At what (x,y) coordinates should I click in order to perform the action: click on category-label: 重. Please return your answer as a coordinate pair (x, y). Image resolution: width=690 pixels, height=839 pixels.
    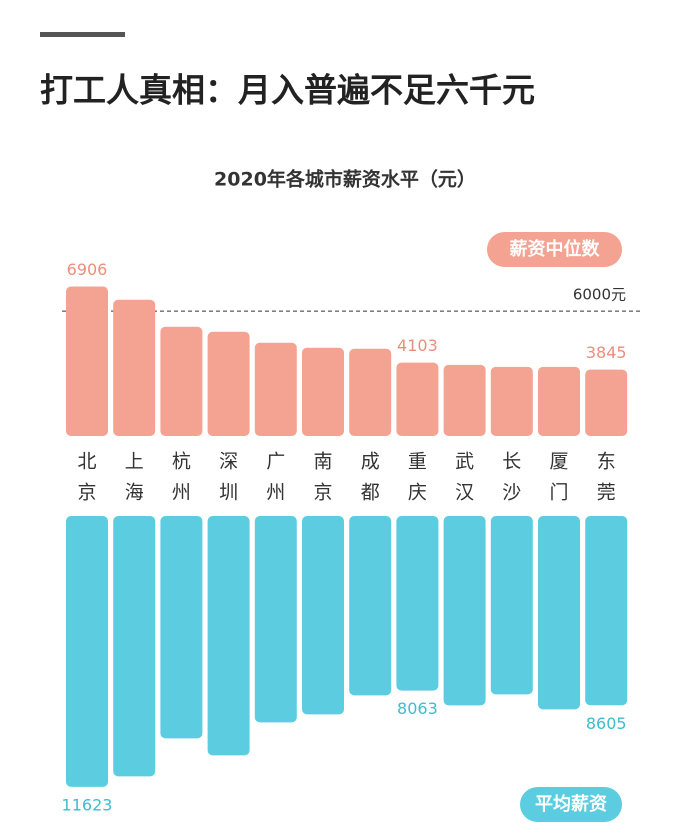
    Looking at the image, I should click on (417, 462).